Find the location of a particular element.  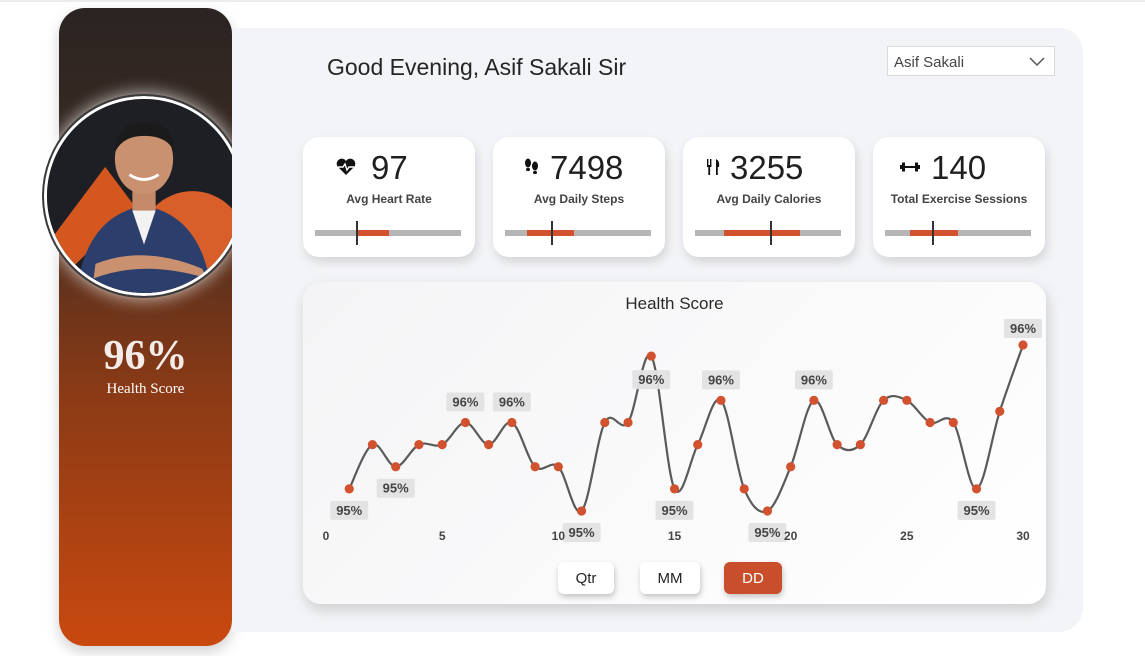

x-tick-label: 10 is located at coordinates (559, 536).